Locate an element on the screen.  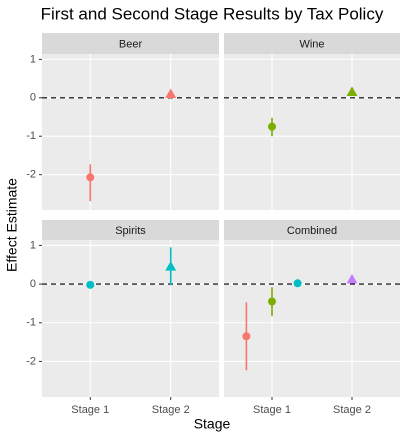
x-axis-label: Stage is located at coordinates (212, 424).